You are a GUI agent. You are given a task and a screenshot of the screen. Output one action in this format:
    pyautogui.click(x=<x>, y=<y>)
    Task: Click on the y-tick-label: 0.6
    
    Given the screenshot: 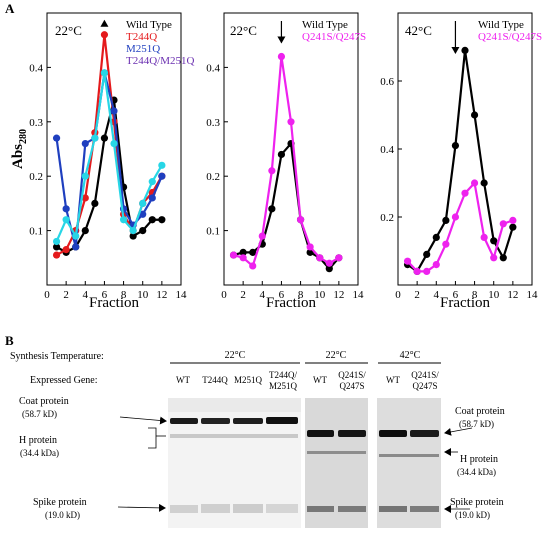 What is the action you would take?
    pyautogui.click(x=387, y=82)
    